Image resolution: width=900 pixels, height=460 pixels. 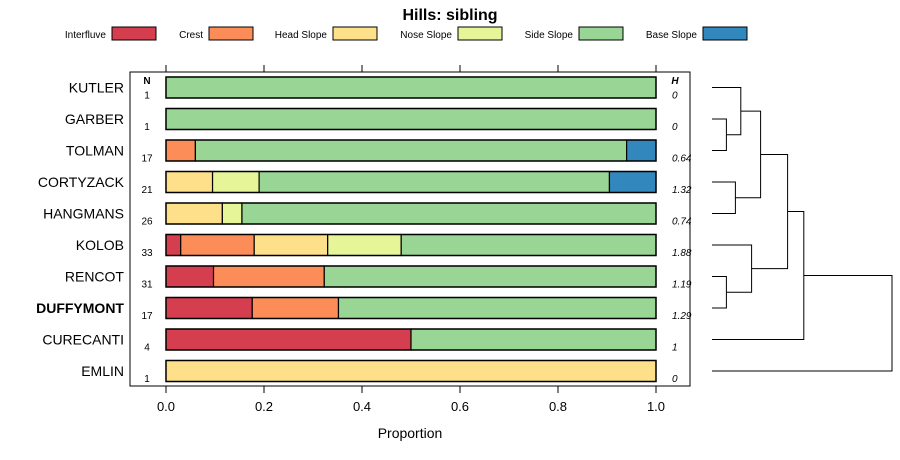 I want to click on category-label-kolob: KOLOB, so click(x=100, y=245).